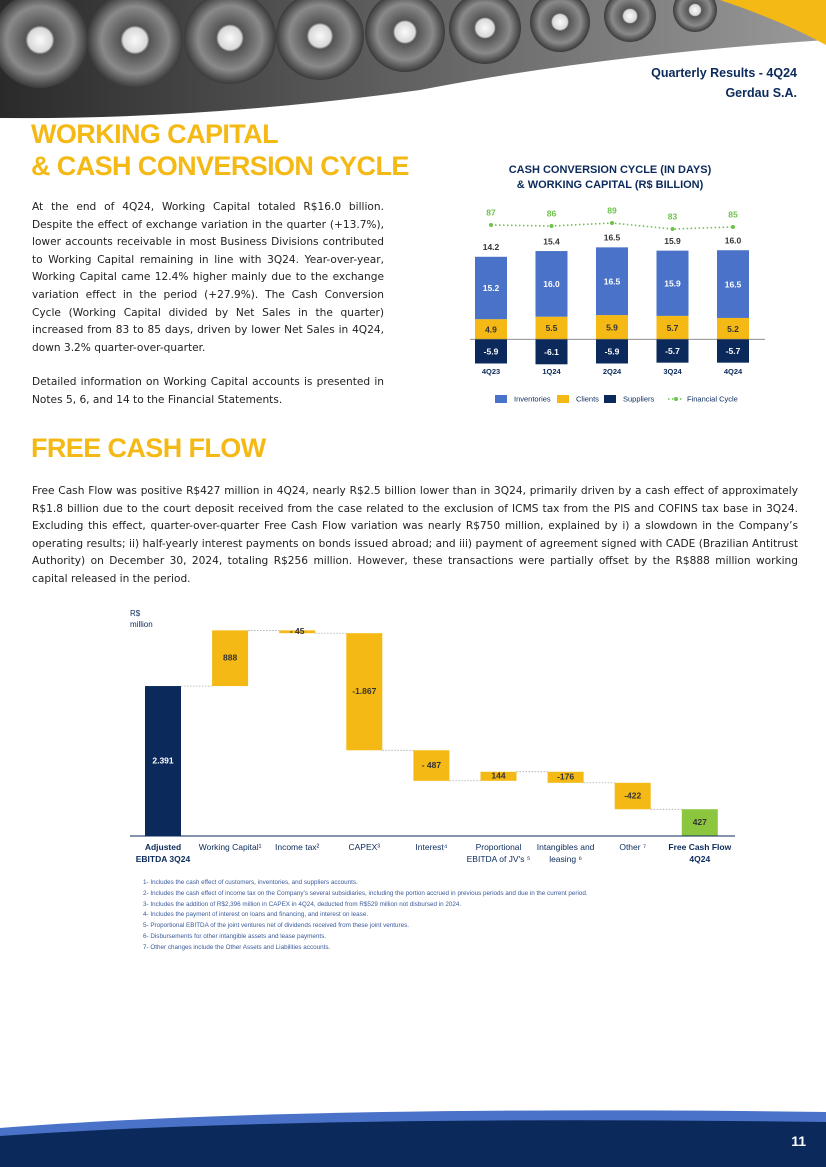 The width and height of the screenshot is (826, 1167). I want to click on section-title: WORKING CAPITAL, so click(155, 134).